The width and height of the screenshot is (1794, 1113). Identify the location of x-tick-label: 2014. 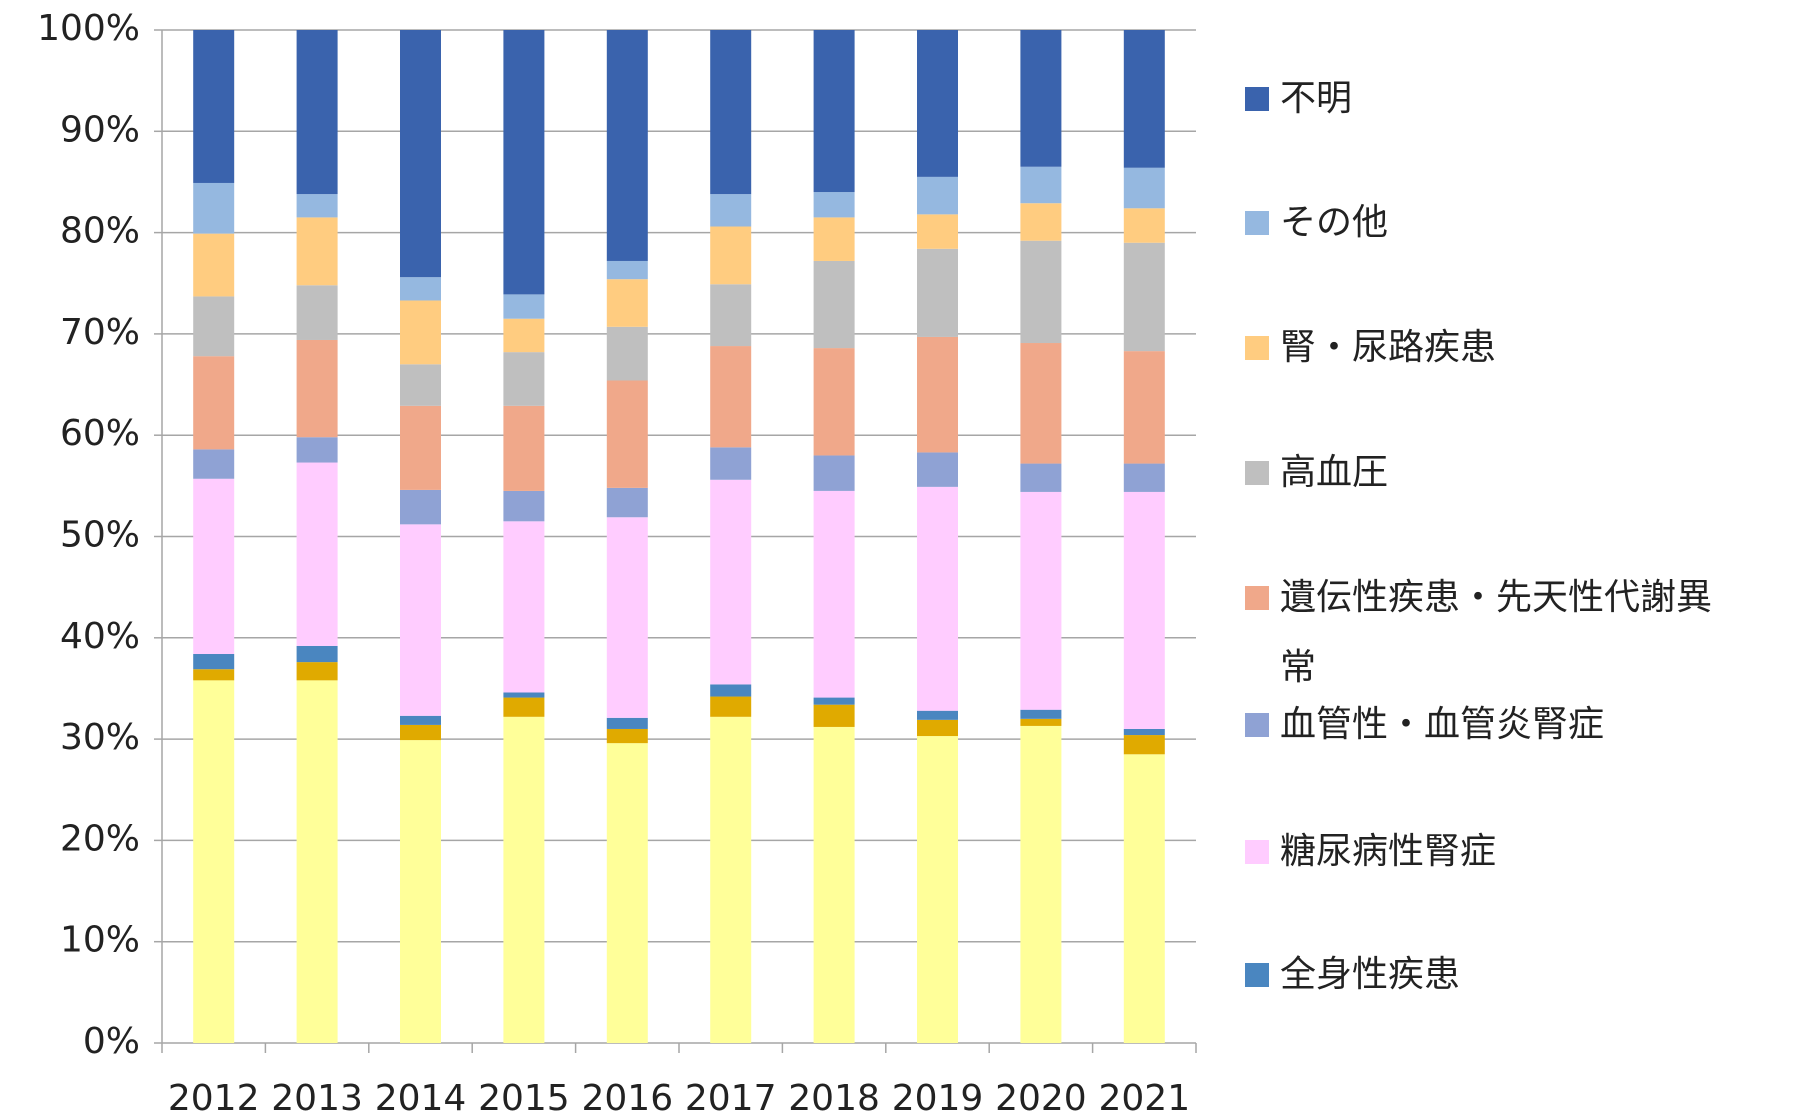
(421, 1095).